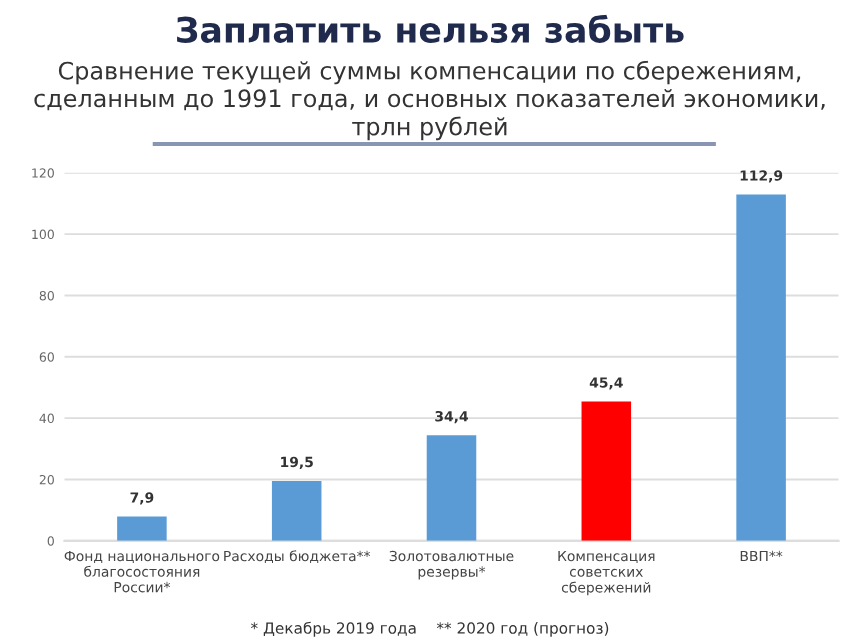 The width and height of the screenshot is (860, 640). I want to click on chart-subtitle: Сравнение текущей суммы компенсации по сбережениям, сделанным до 1991 года, и основных показателей экономики, трлн рублей, so click(429, 100).